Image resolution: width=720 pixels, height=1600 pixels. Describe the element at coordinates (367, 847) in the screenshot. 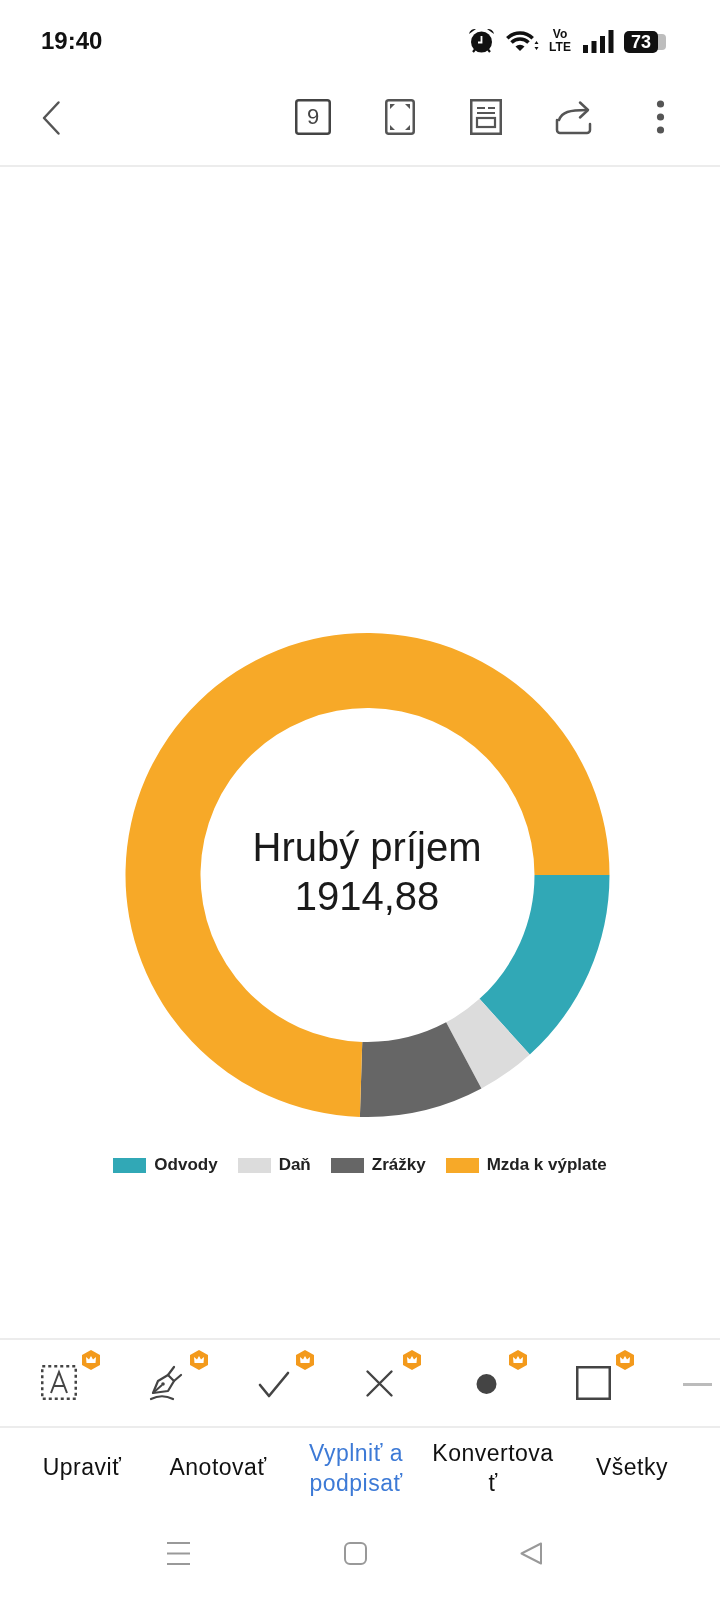

I see `text: Hrubý príjem` at that location.